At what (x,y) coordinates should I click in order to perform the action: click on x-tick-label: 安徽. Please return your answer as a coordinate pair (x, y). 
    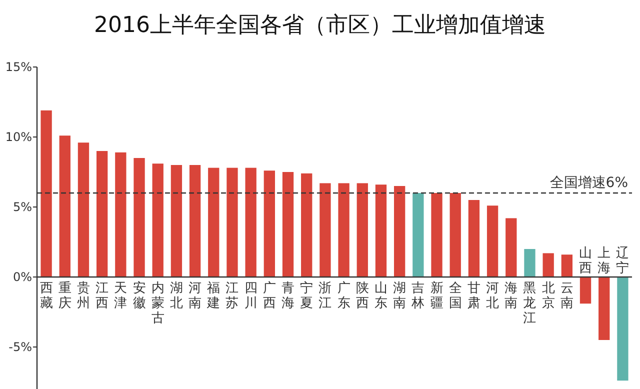
    Looking at the image, I should click on (139, 295).